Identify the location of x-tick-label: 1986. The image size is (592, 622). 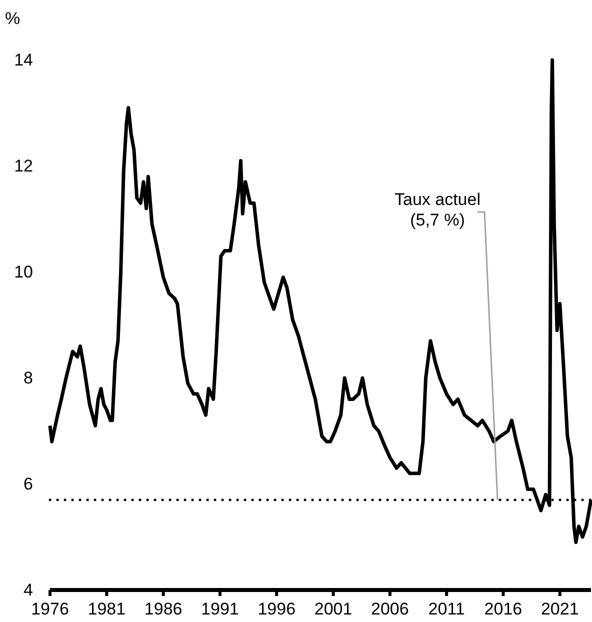
(163, 608).